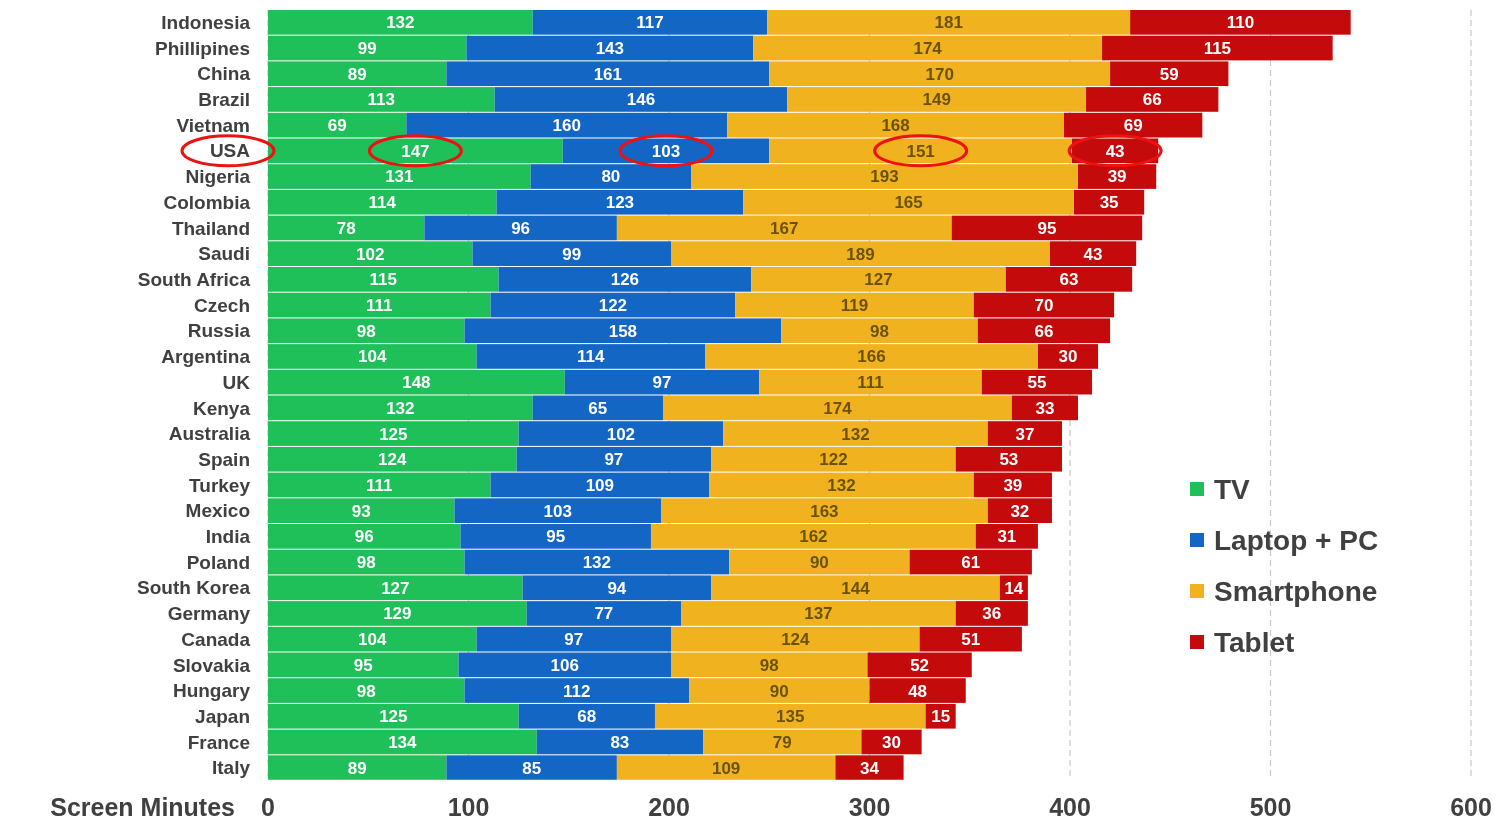 The width and height of the screenshot is (1505, 830). What do you see at coordinates (892, 742) in the screenshot?
I see `data-label: 30` at bounding box center [892, 742].